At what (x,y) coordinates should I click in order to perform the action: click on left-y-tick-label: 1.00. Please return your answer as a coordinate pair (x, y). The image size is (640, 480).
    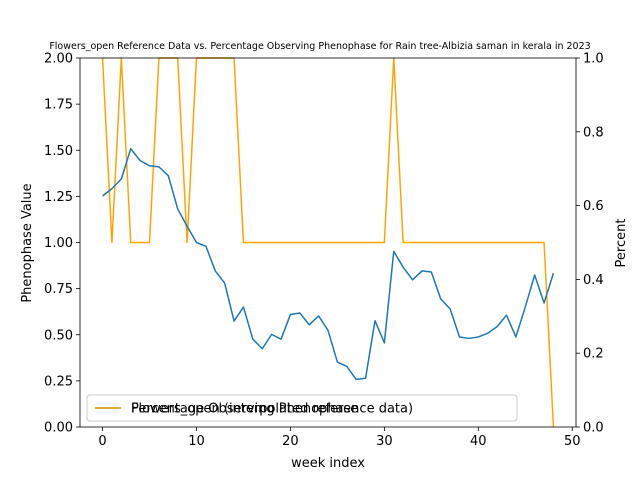
    Looking at the image, I should click on (58, 243).